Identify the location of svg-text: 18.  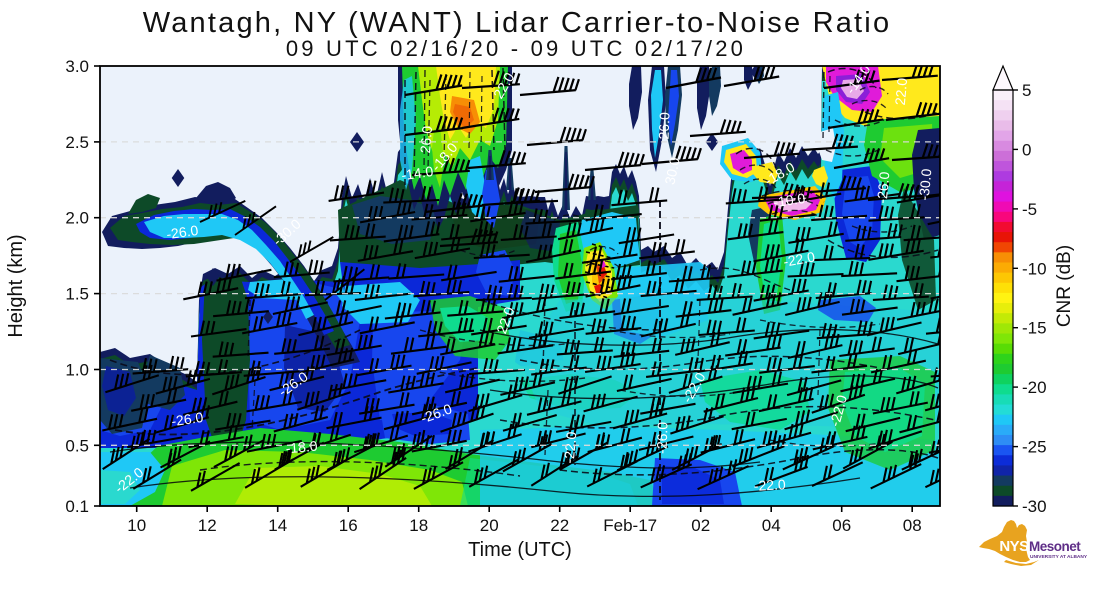
(418, 525).